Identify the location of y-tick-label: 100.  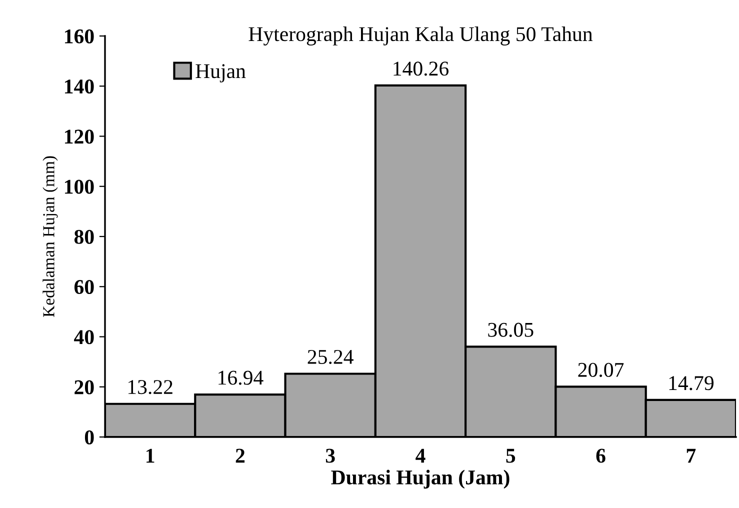
(79, 187).